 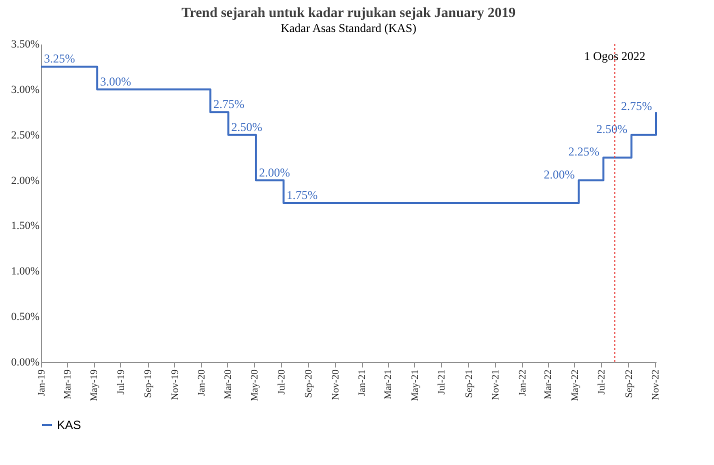 What do you see at coordinates (228, 385) in the screenshot?
I see `x-tick-label: Mar-20` at bounding box center [228, 385].